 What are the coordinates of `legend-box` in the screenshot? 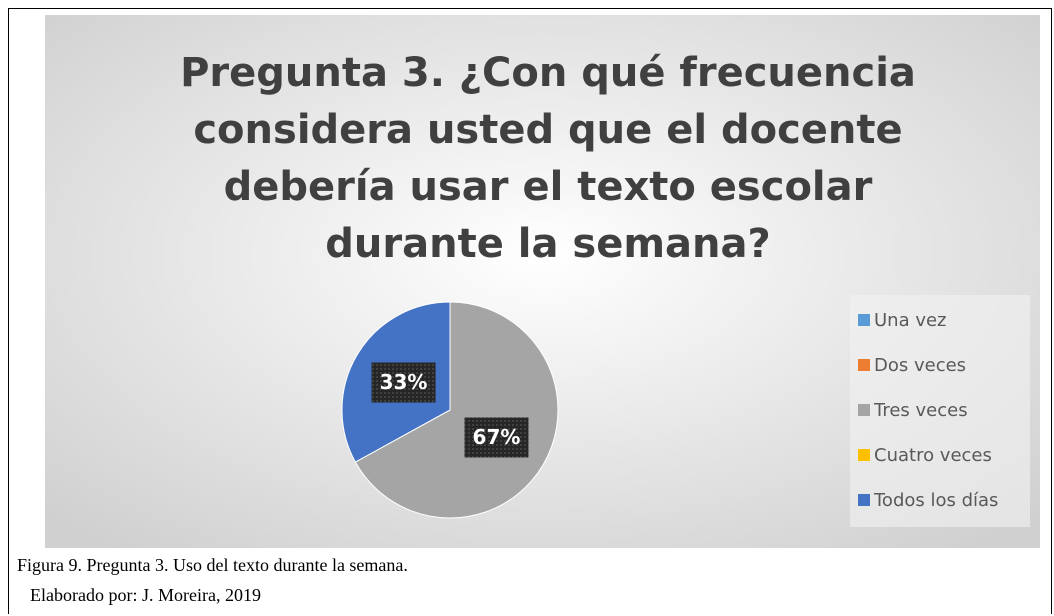 It's located at (940, 411).